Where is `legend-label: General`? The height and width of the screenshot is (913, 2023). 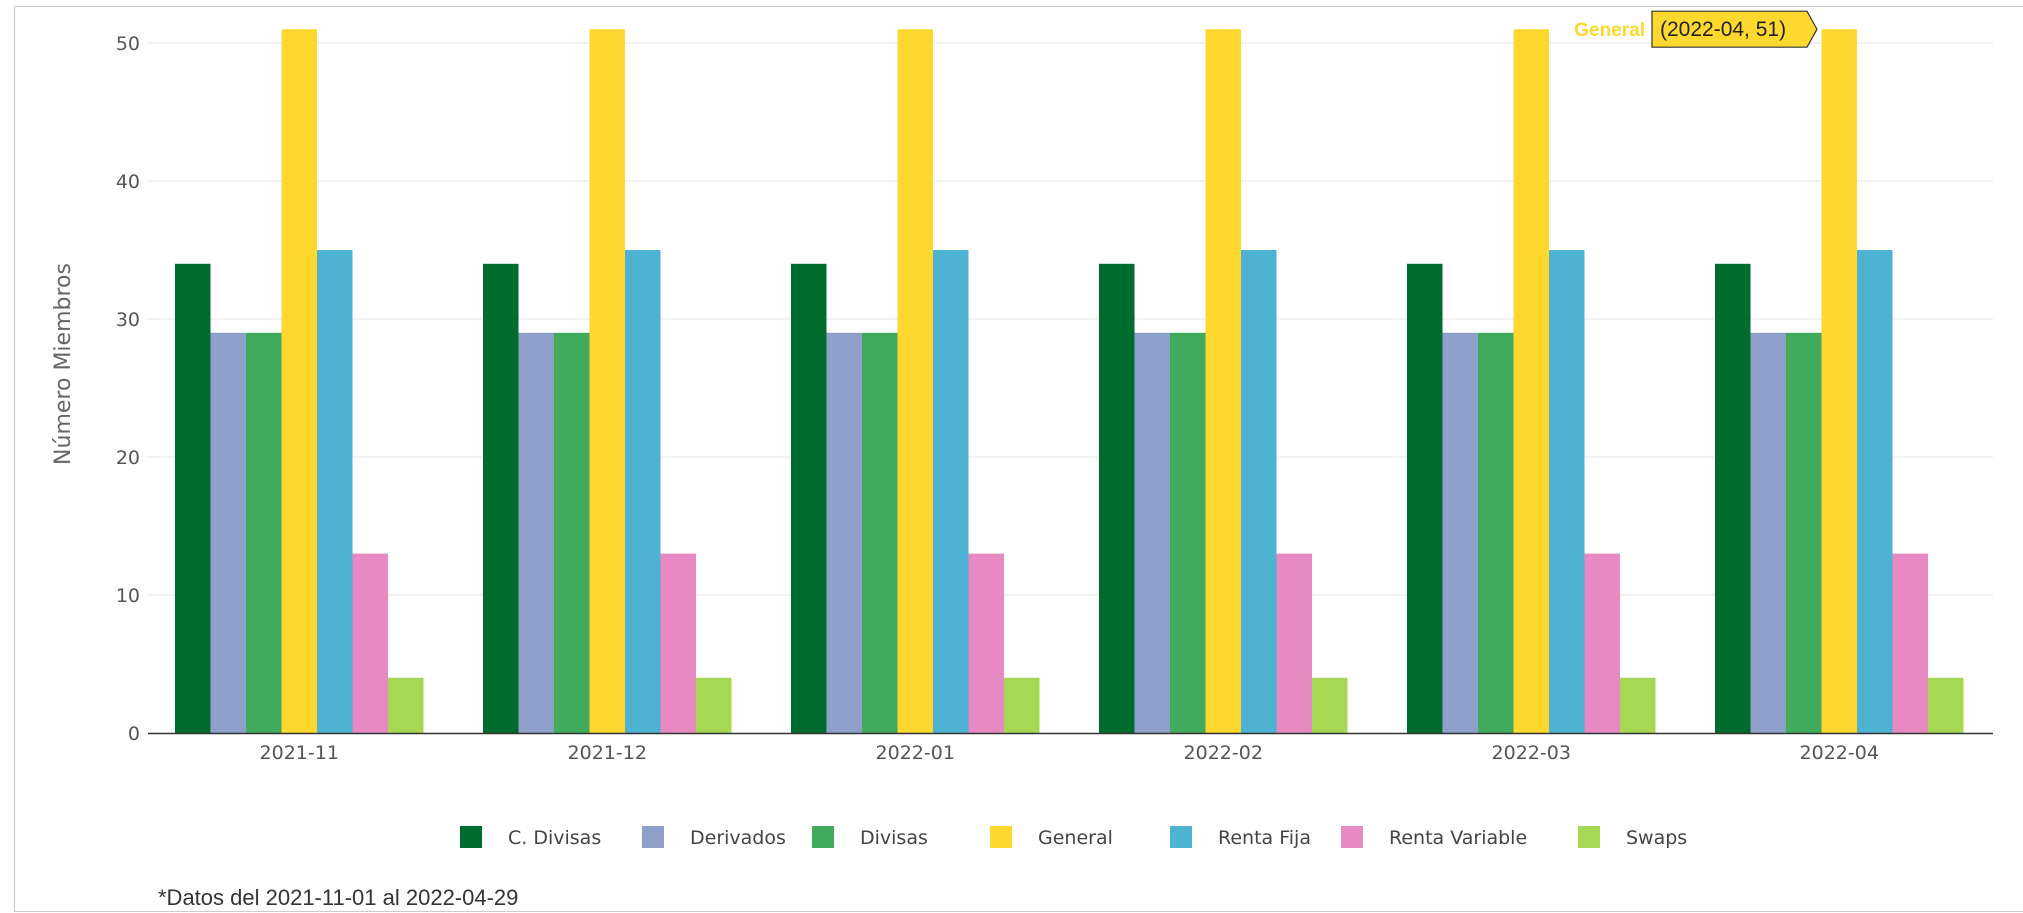 legend-label: General is located at coordinates (1075, 838).